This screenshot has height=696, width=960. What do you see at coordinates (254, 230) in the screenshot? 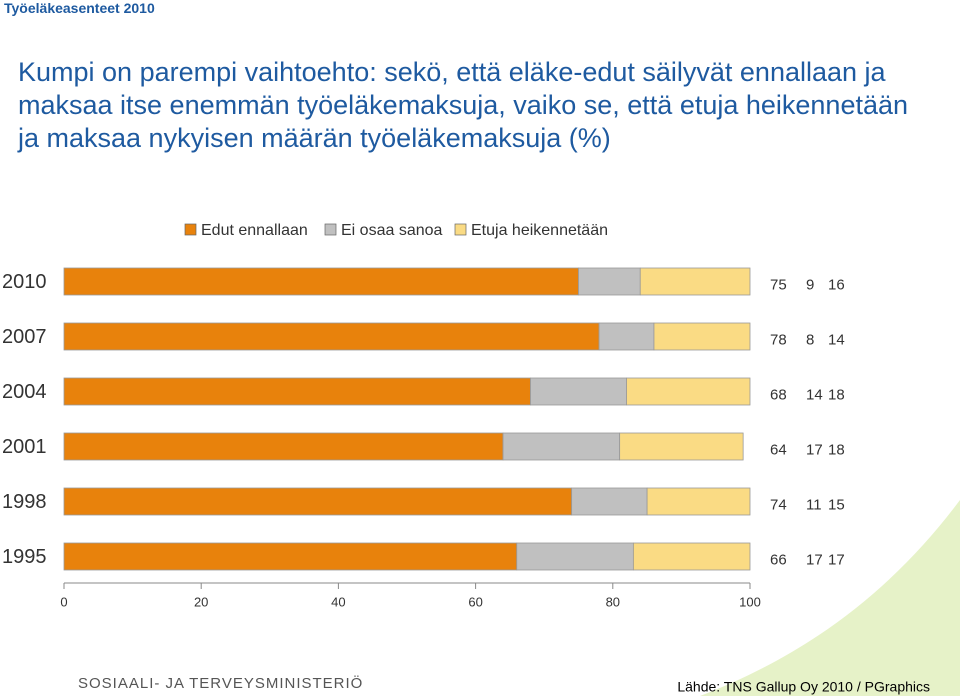
I see `legend-label: Edut ennallaan` at bounding box center [254, 230].